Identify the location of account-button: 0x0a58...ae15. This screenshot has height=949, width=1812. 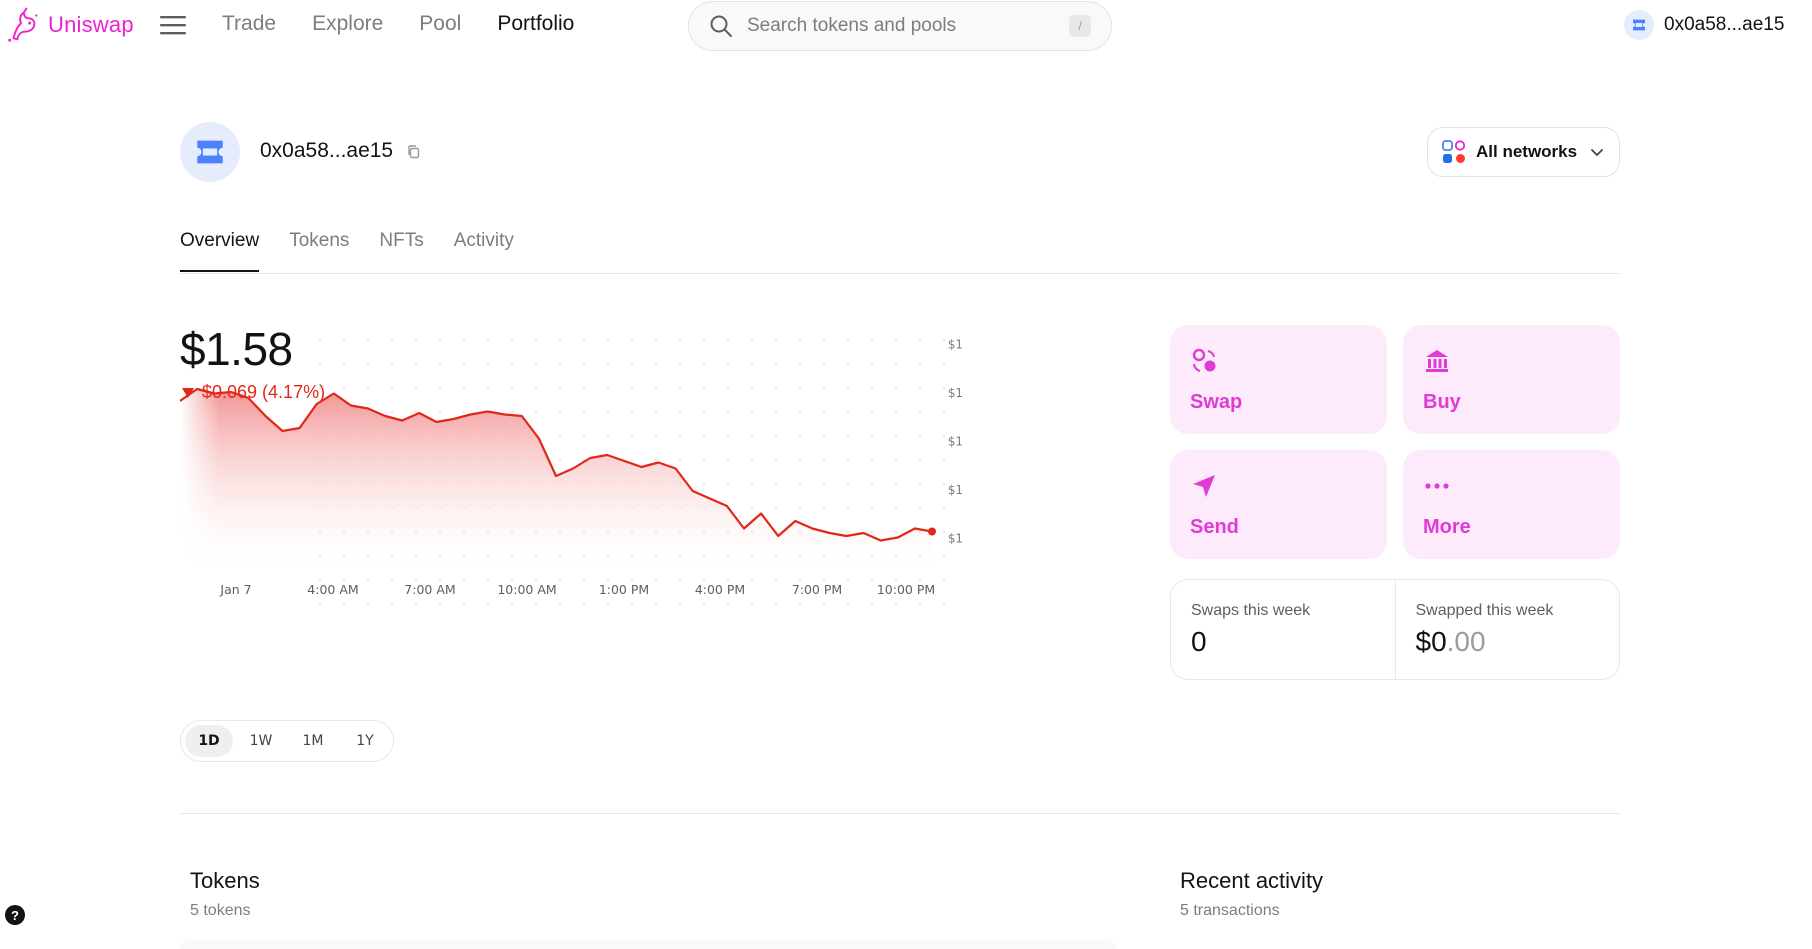
(1704, 25).